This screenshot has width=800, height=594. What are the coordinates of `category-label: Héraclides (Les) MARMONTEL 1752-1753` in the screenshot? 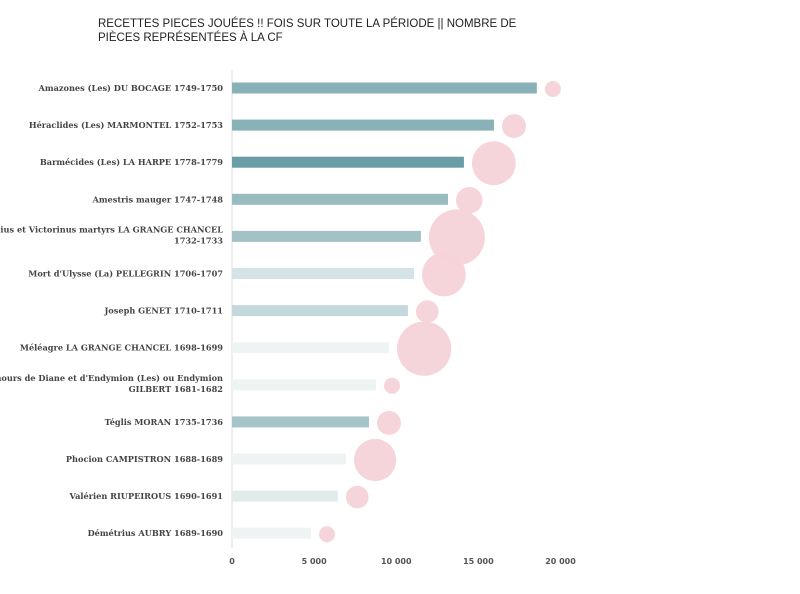 It's located at (126, 125).